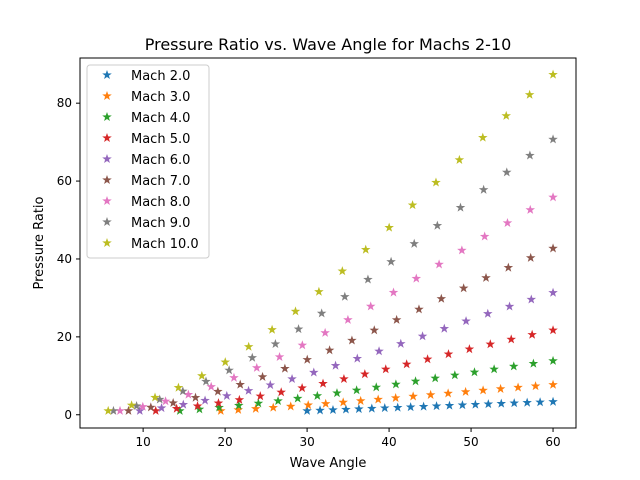 The image size is (640, 480). I want to click on x-tick-label: 10, so click(142, 442).